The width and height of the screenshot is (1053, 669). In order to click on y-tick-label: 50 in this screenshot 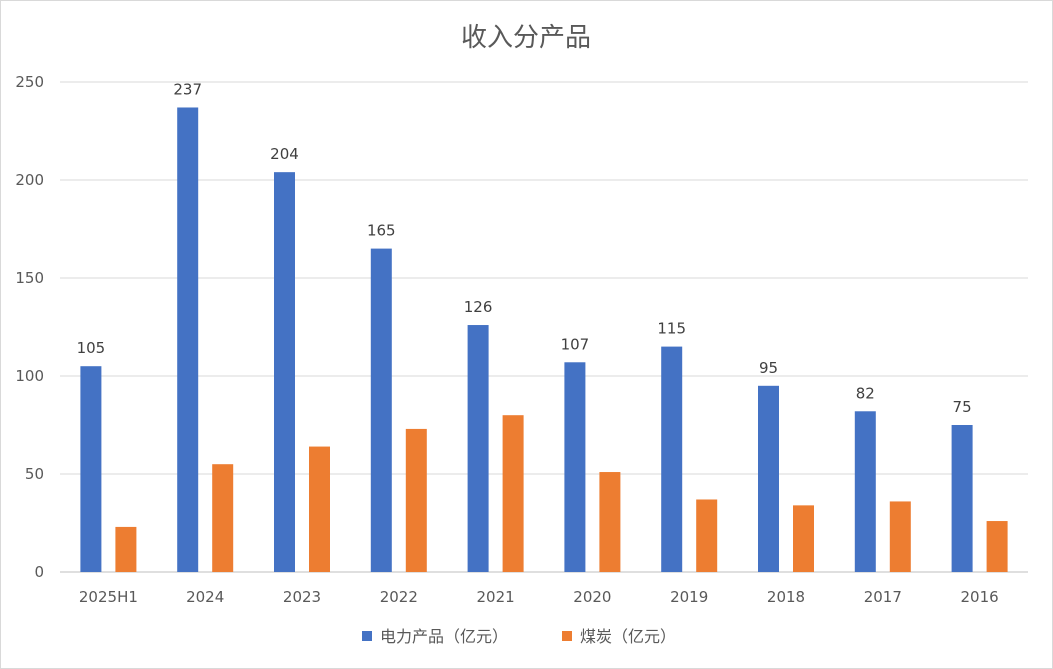, I will do `click(34, 474)`.